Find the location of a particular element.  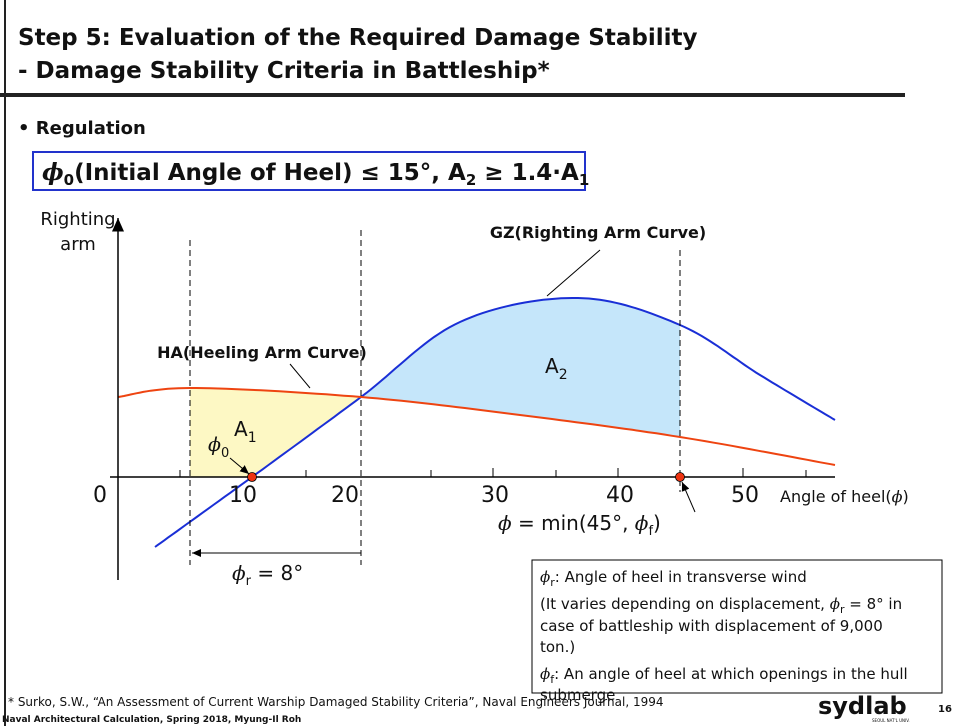

phif-point is located at coordinates (680, 477).